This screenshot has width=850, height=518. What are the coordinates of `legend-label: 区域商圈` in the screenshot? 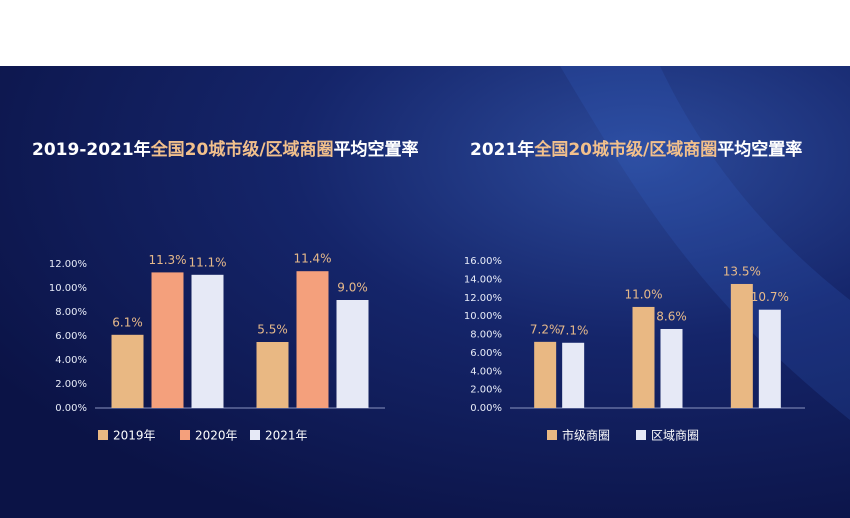 It's located at (675, 435).